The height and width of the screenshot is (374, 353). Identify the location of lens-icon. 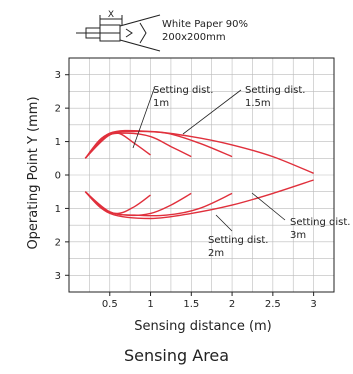
(129, 33).